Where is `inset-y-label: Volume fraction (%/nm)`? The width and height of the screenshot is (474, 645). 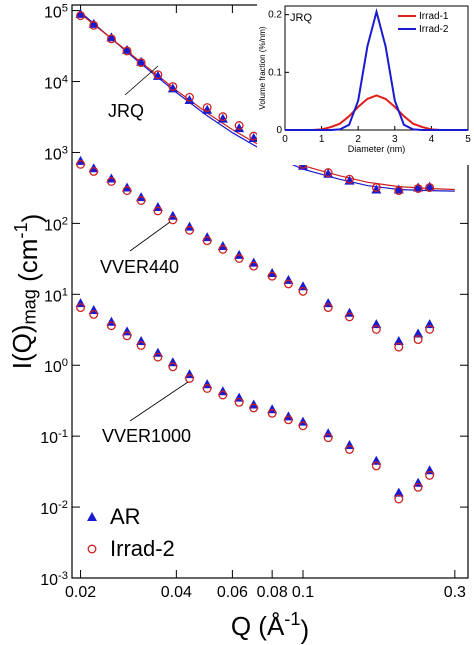
inset-y-label: Volume fraction (%/nm) is located at coordinates (262, 67).